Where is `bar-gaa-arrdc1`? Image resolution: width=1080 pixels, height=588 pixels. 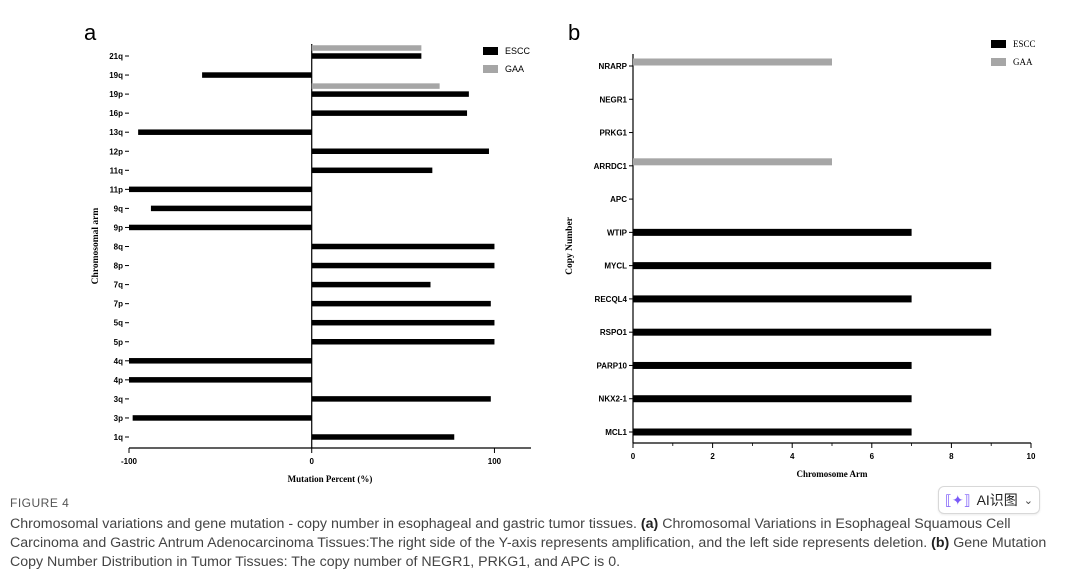 bar-gaa-arrdc1 is located at coordinates (732, 162).